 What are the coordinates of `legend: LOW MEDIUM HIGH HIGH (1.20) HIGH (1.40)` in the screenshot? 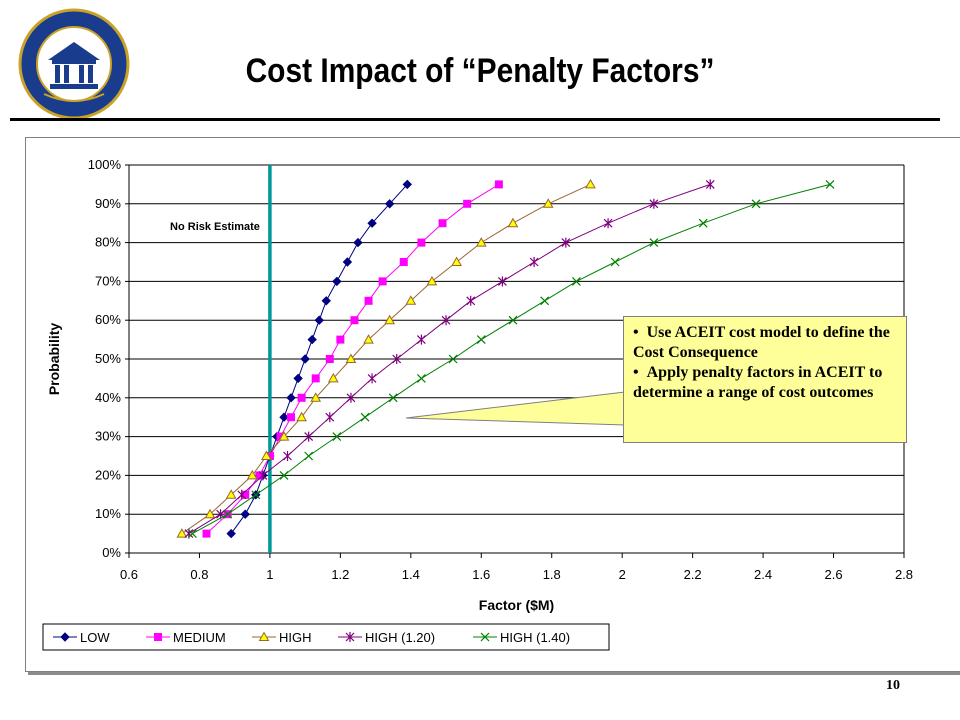 It's located at (326, 637).